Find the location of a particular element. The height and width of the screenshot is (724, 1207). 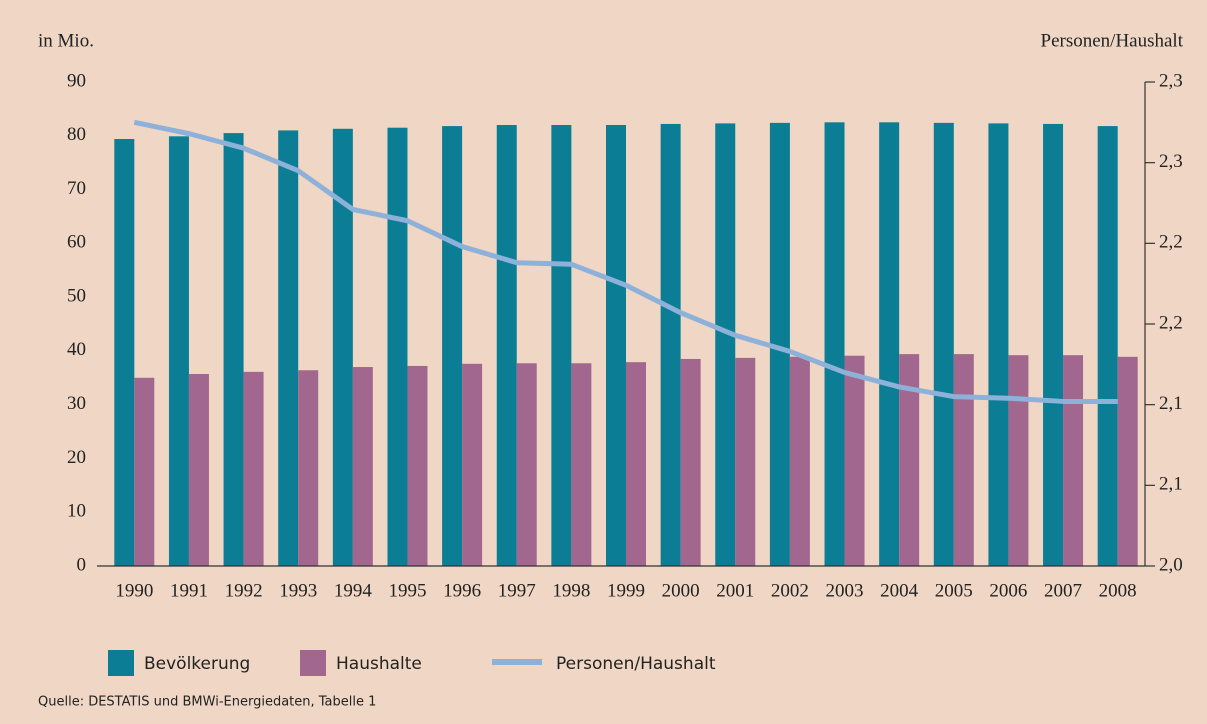

y-tick-label: 10 is located at coordinates (76, 511).